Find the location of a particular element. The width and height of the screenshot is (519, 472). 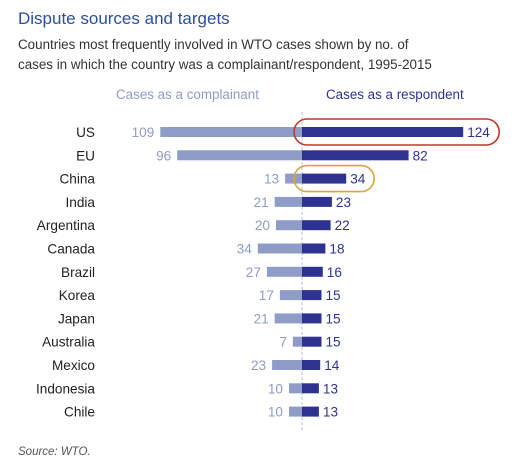

respondent-bar-japan is located at coordinates (312, 318).